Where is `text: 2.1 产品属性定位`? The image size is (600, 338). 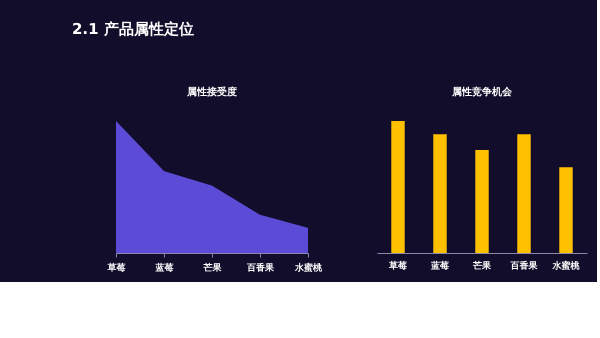 text: 2.1 产品属性定位 is located at coordinates (133, 29).